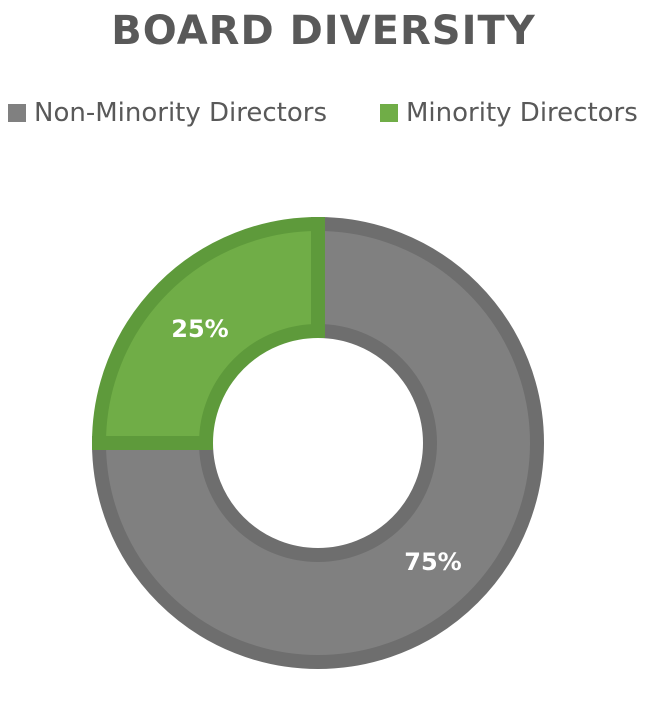  Describe the element at coordinates (323, 31) in the screenshot. I see `chart-title: BOARD DIVERSITY` at that location.